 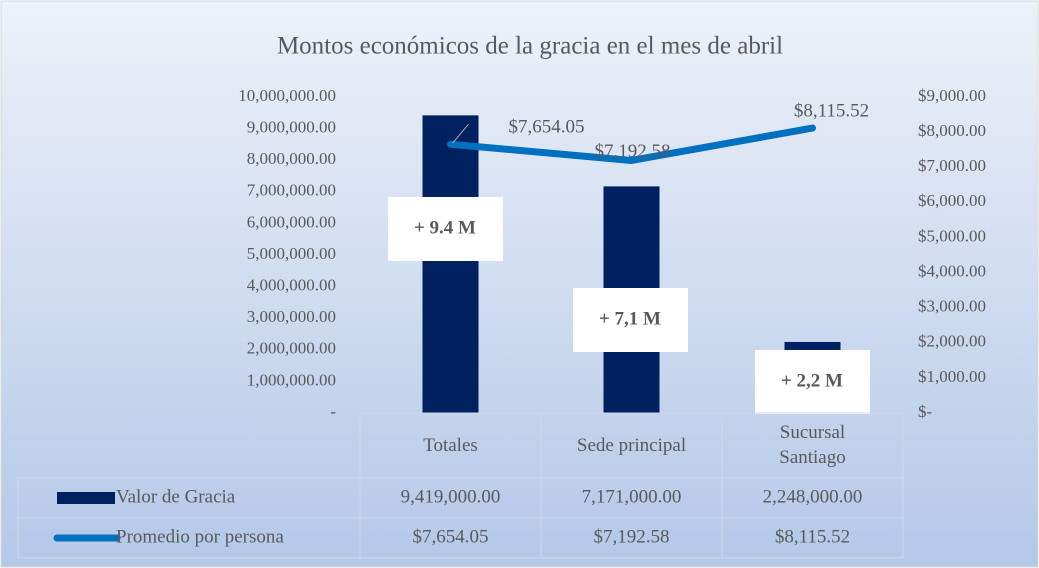 What do you see at coordinates (952, 235) in the screenshot?
I see `y2-tick-label: $5,000.00` at bounding box center [952, 235].